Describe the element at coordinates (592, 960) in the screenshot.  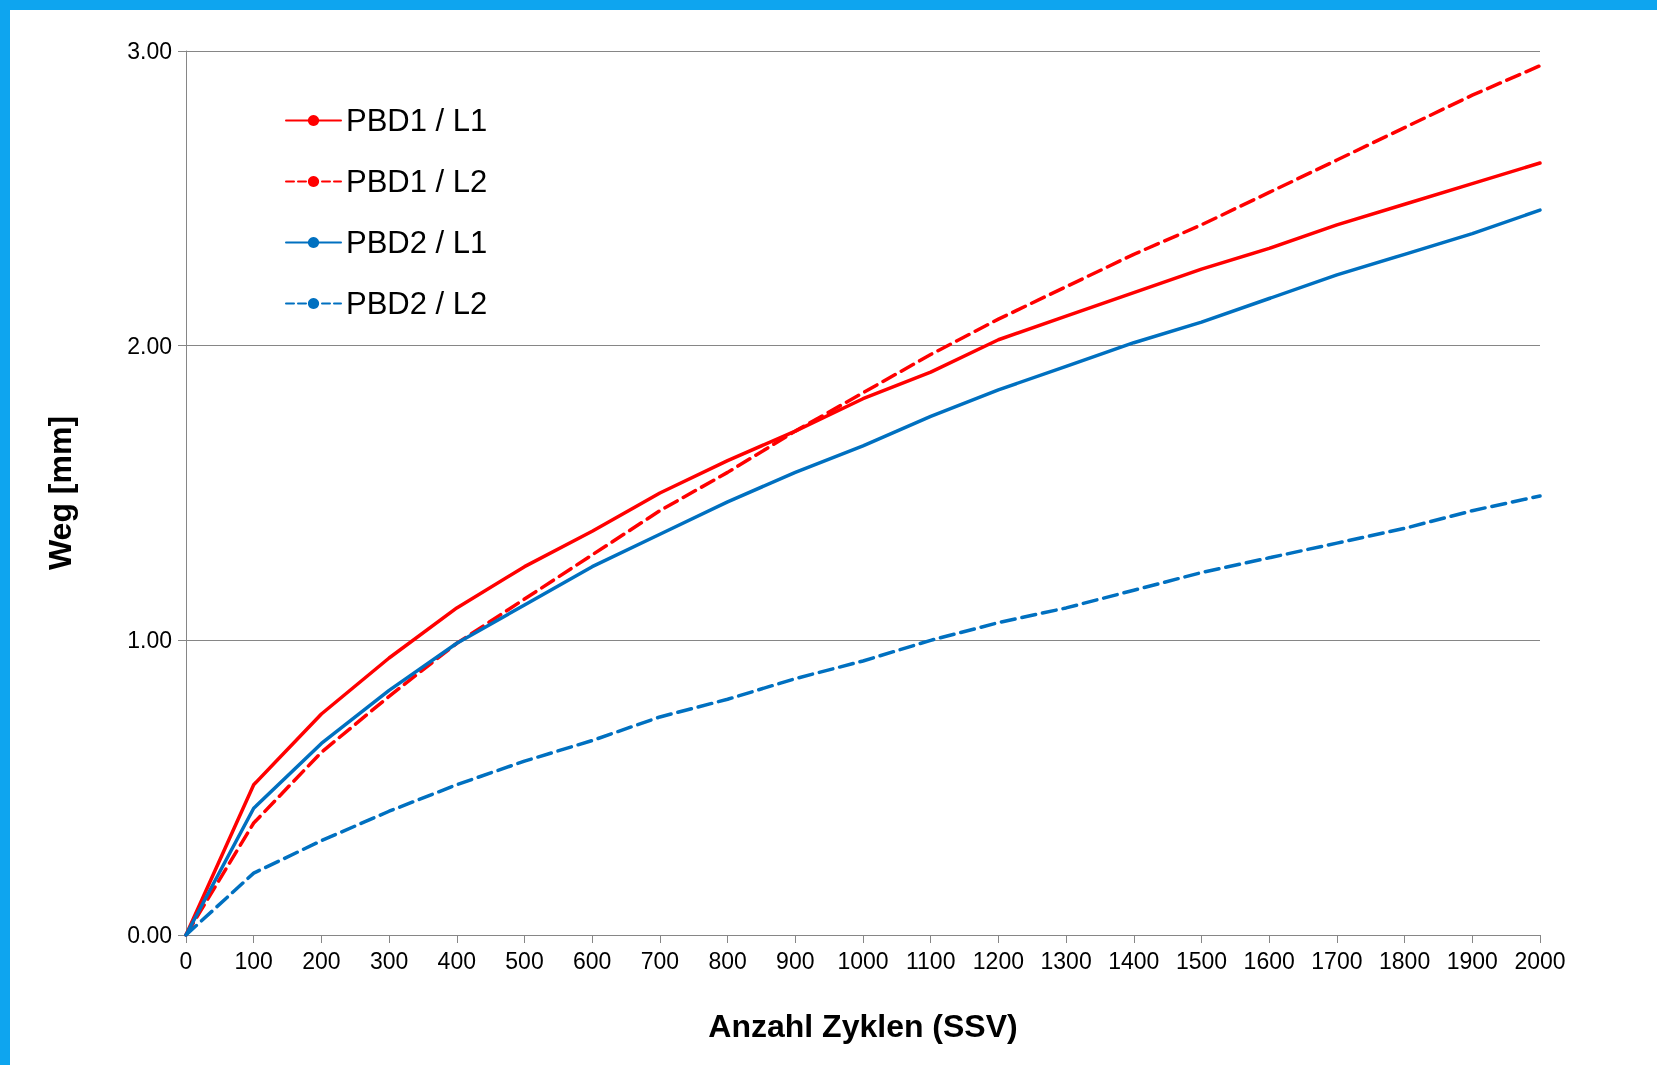
I see `x-tick-label: 600` at that location.